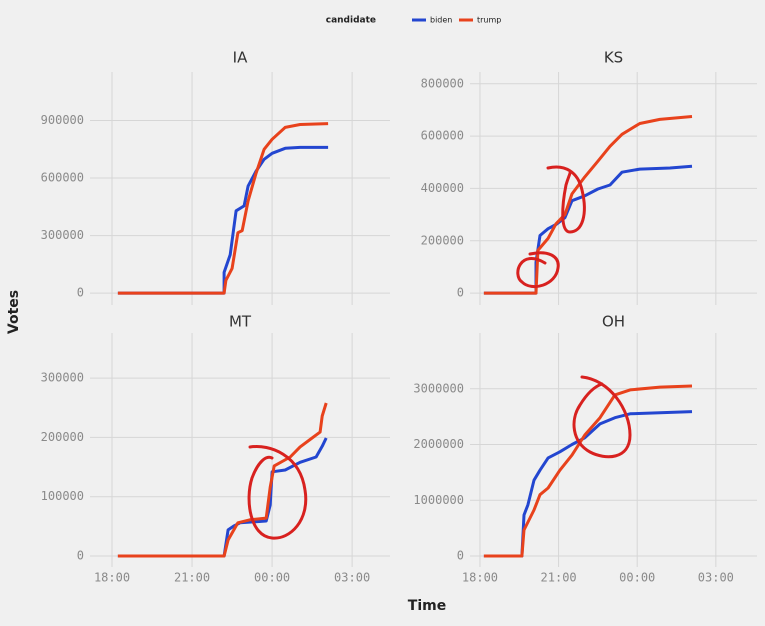 This screenshot has height=626, width=765. Describe the element at coordinates (351, 21) in the screenshot. I see `legend-title: candidate` at that location.